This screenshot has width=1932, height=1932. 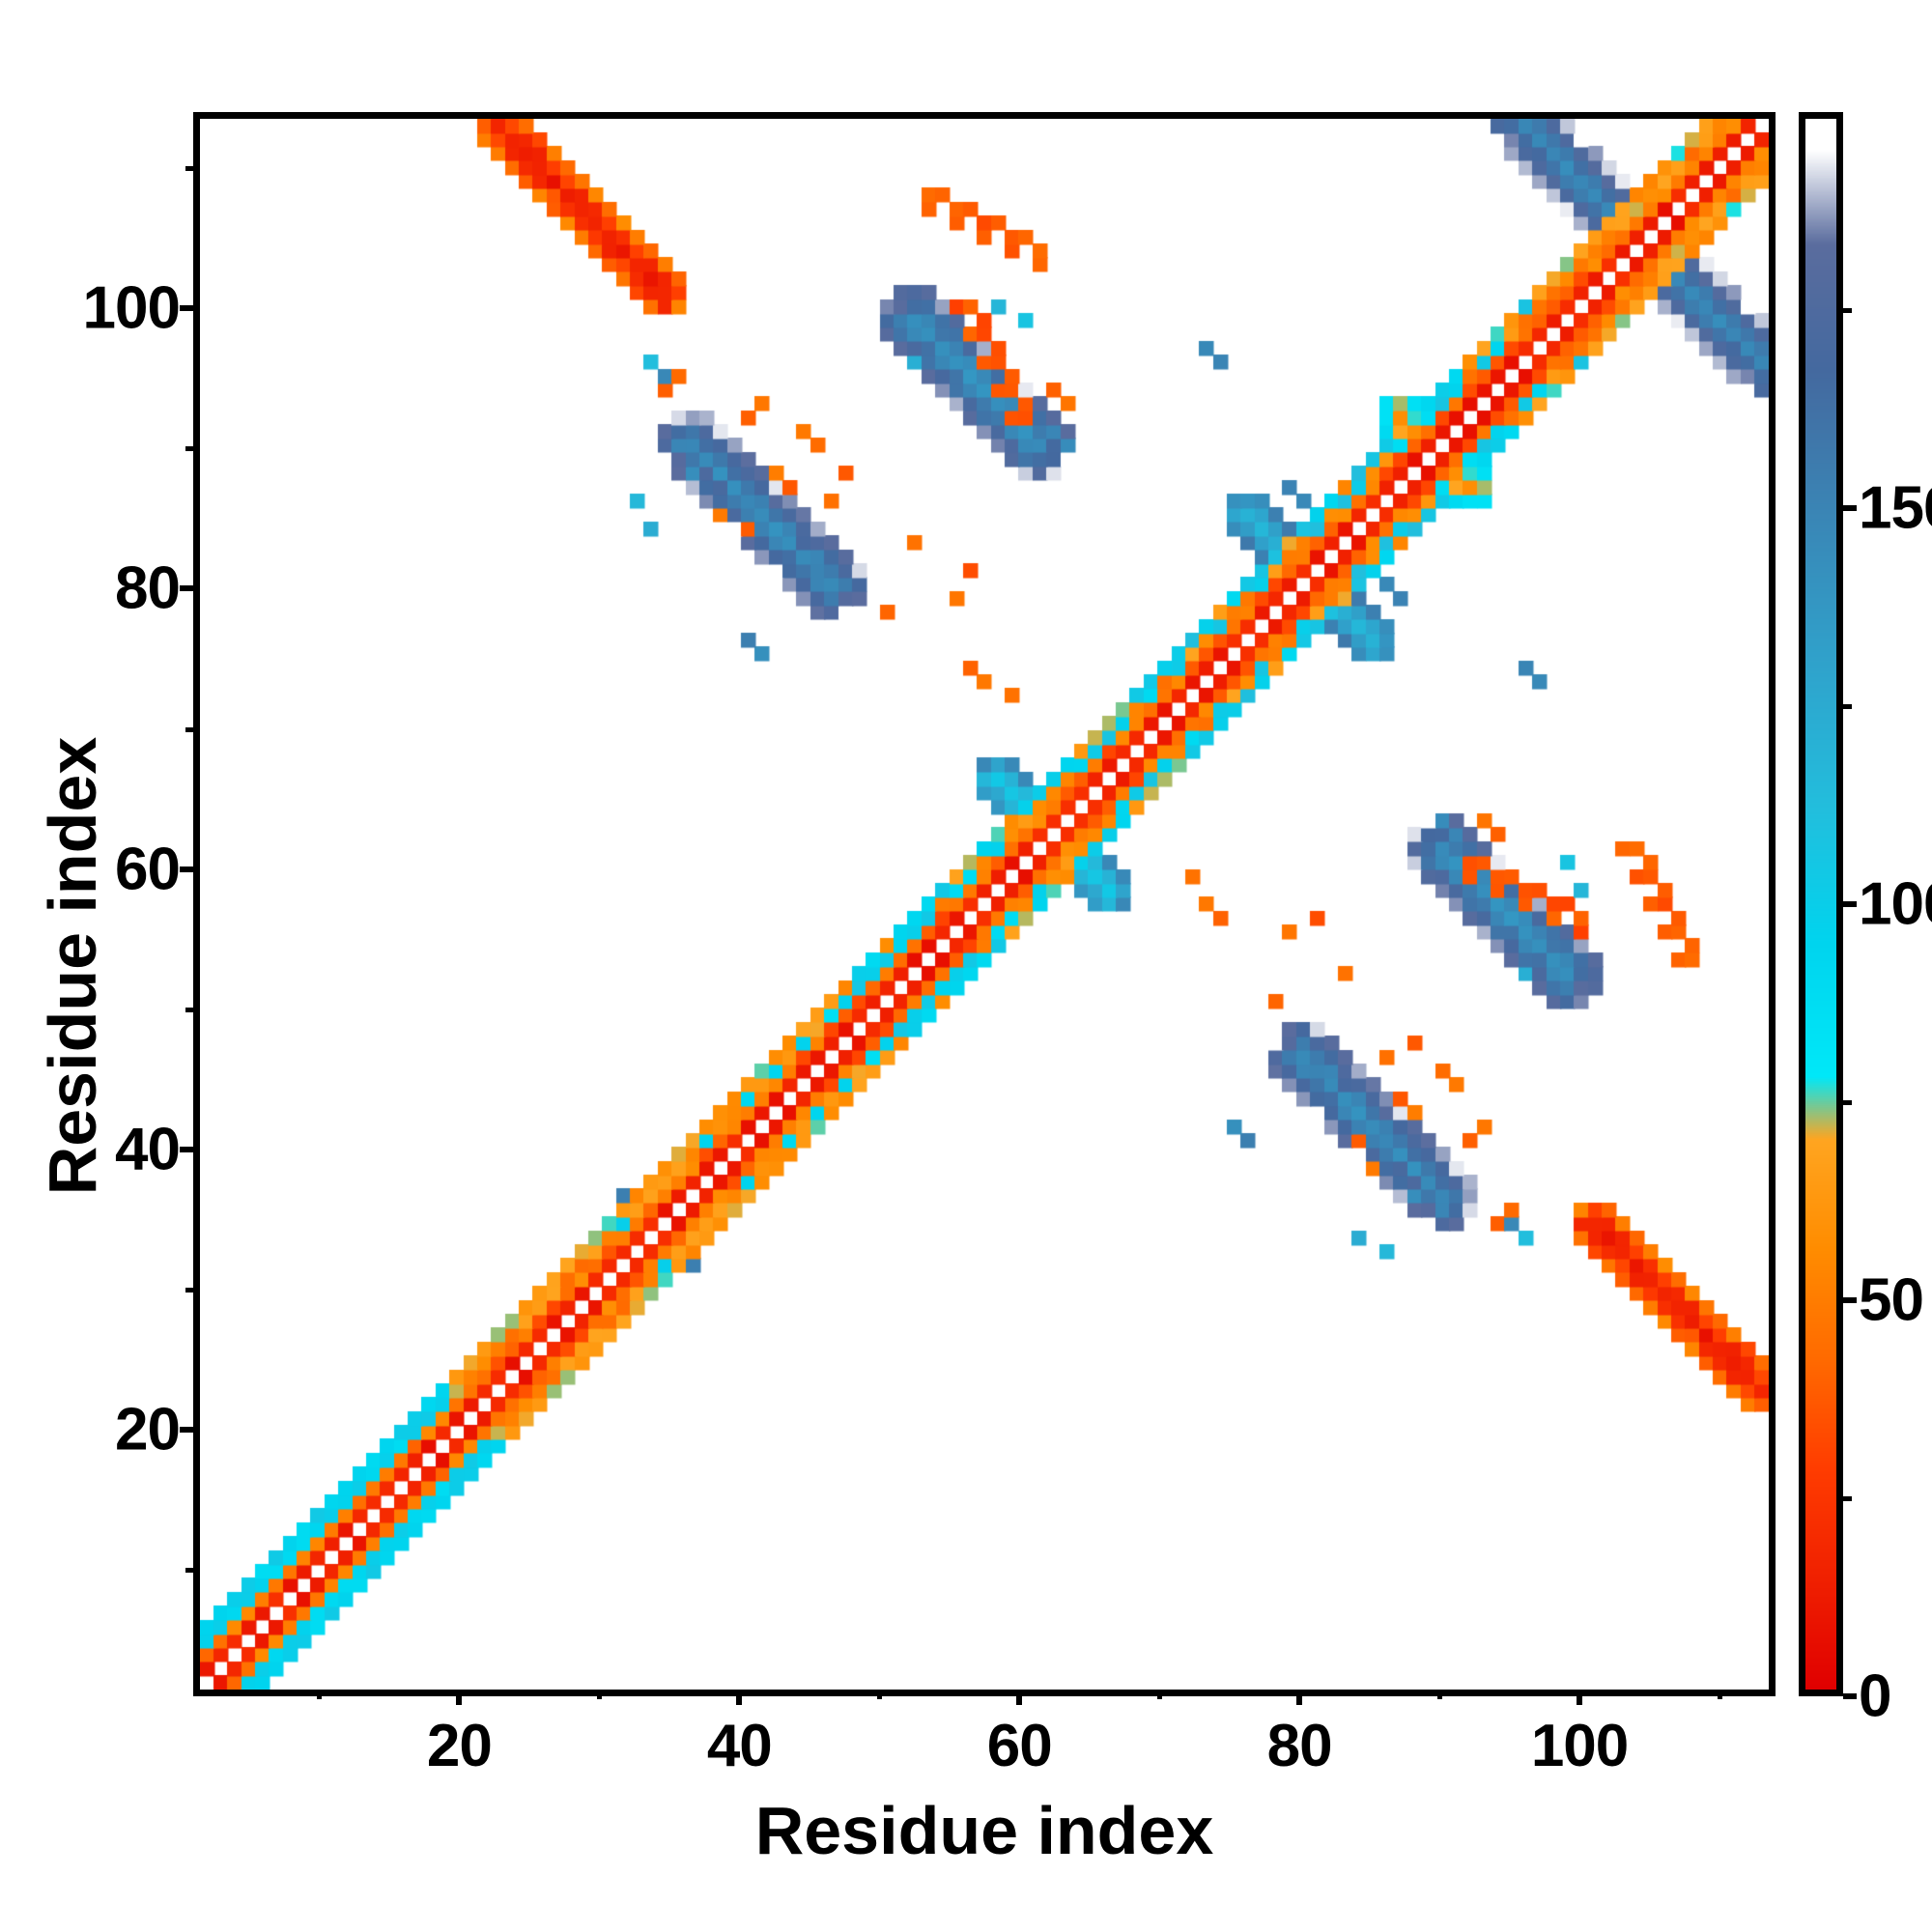 What do you see at coordinates (984, 1830) in the screenshot?
I see `x-axis-title: Residue index` at bounding box center [984, 1830].